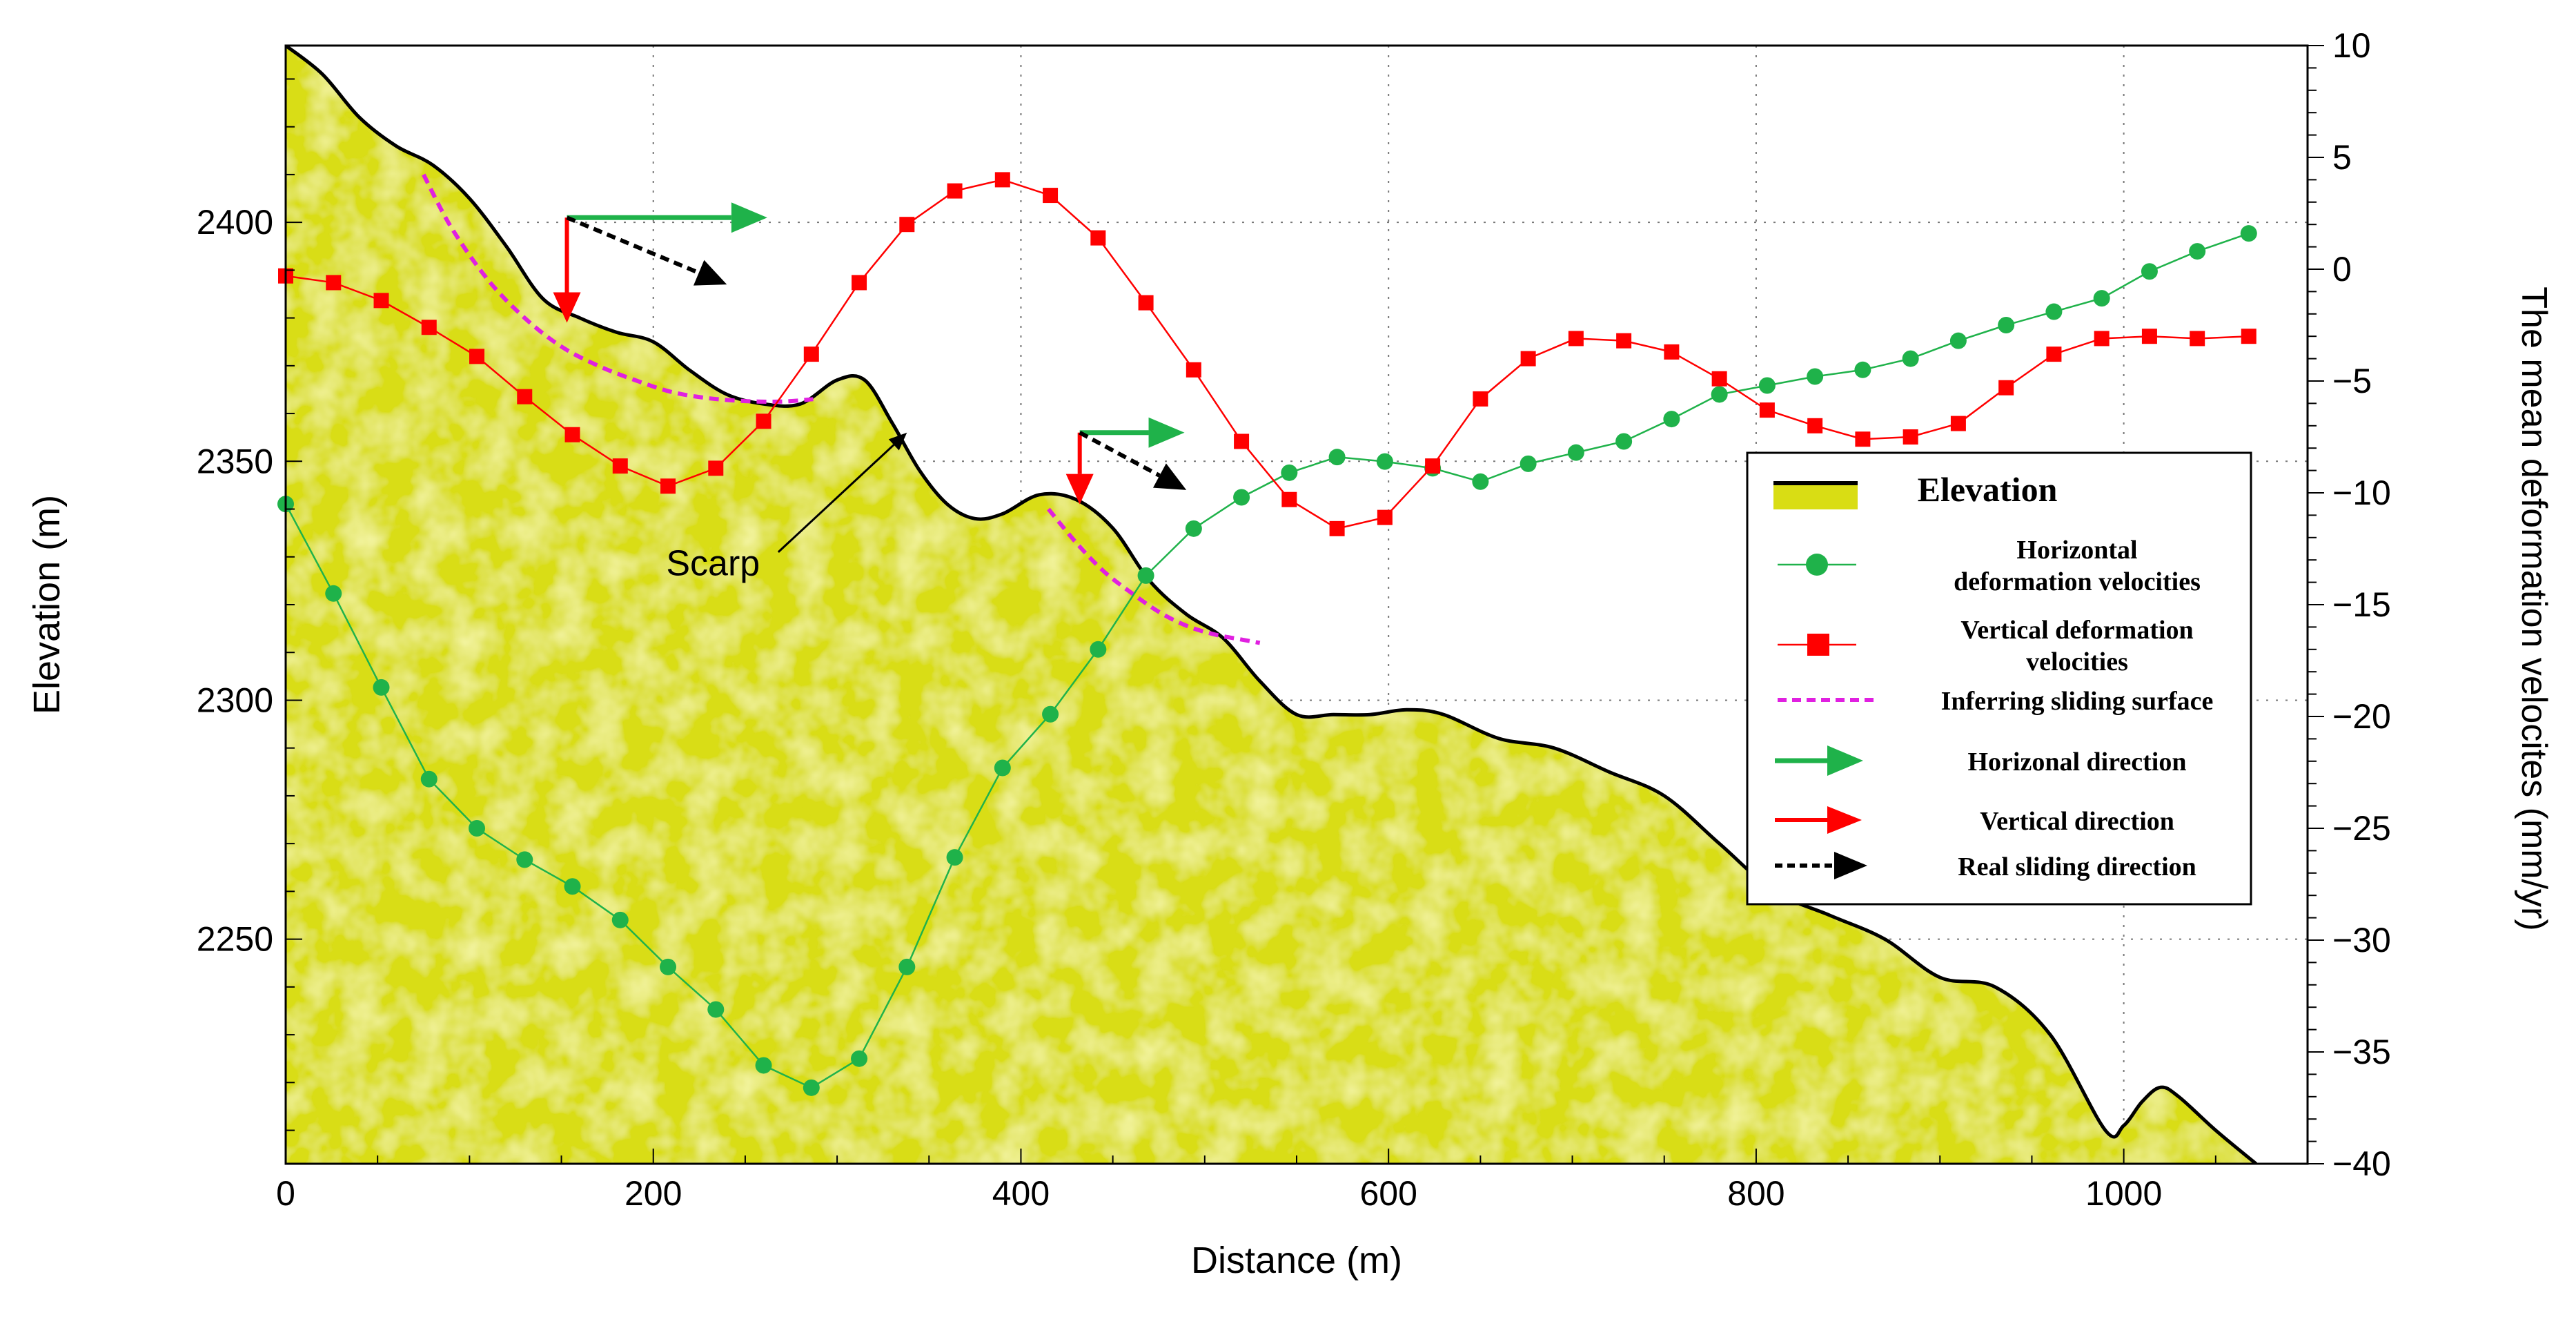  I want to click on y-right-tick-label: −20, so click(2361, 717).